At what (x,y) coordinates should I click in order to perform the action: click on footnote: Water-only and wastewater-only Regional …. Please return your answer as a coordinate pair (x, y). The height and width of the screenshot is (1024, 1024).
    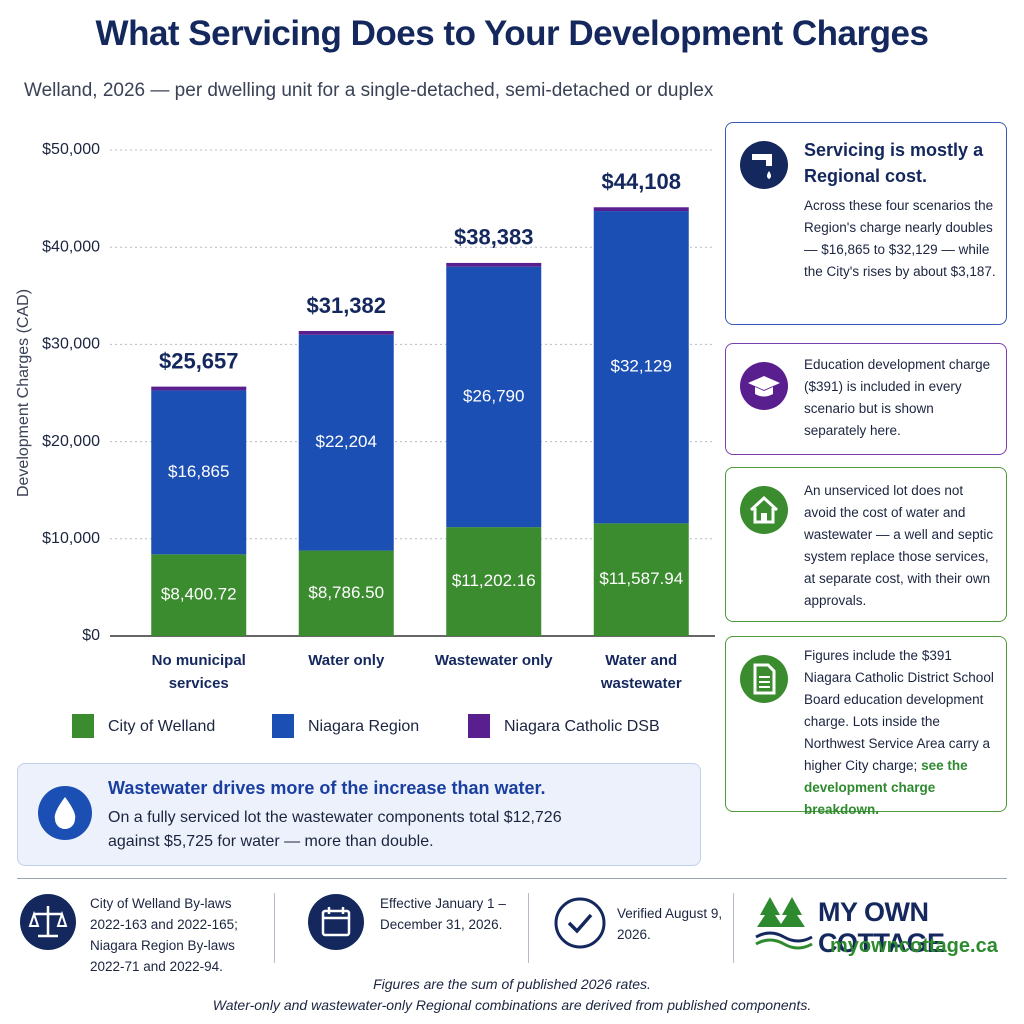
    Looking at the image, I should click on (512, 1005).